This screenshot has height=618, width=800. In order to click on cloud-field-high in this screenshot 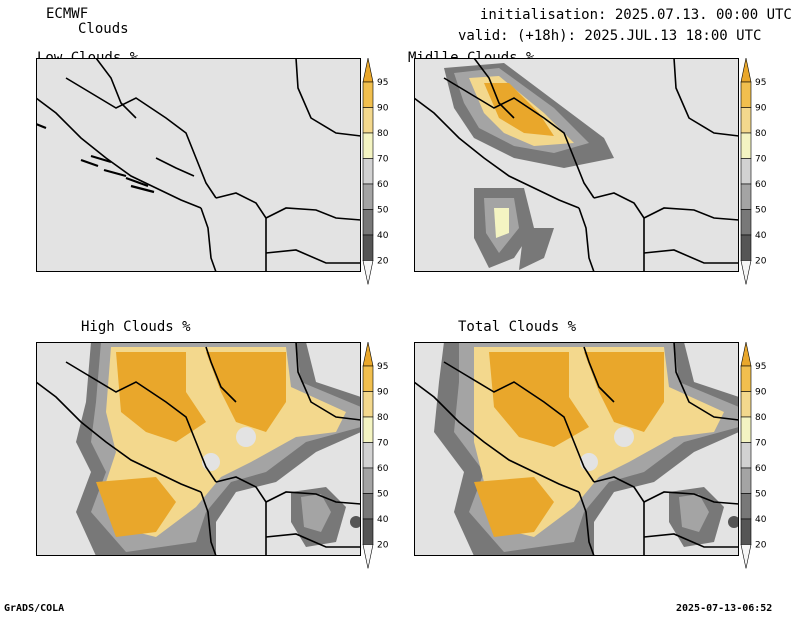, I will do `click(218, 449)`.